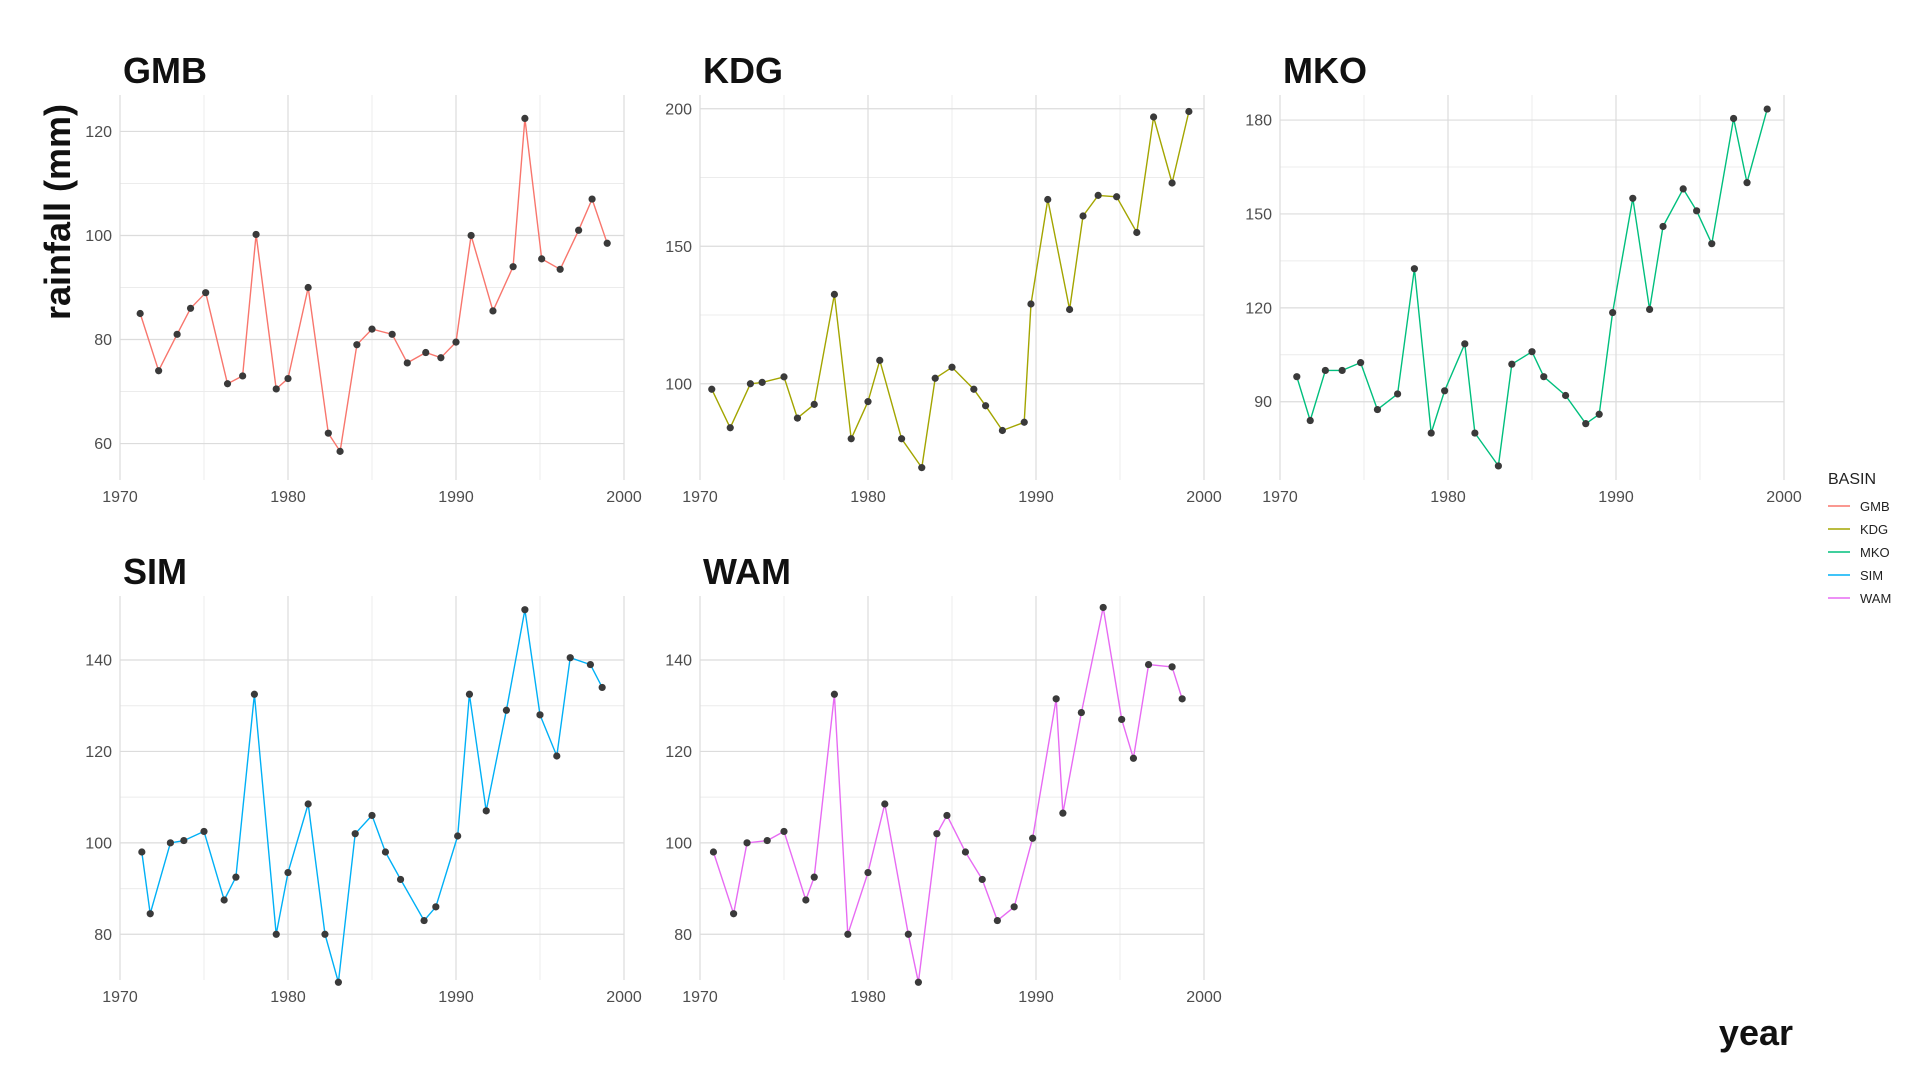 The image size is (1920, 1080). What do you see at coordinates (363, 278) in the screenshot?
I see `panel-gmb: 1970 1980 1990 2000 60 80 100 120 GMB` at bounding box center [363, 278].